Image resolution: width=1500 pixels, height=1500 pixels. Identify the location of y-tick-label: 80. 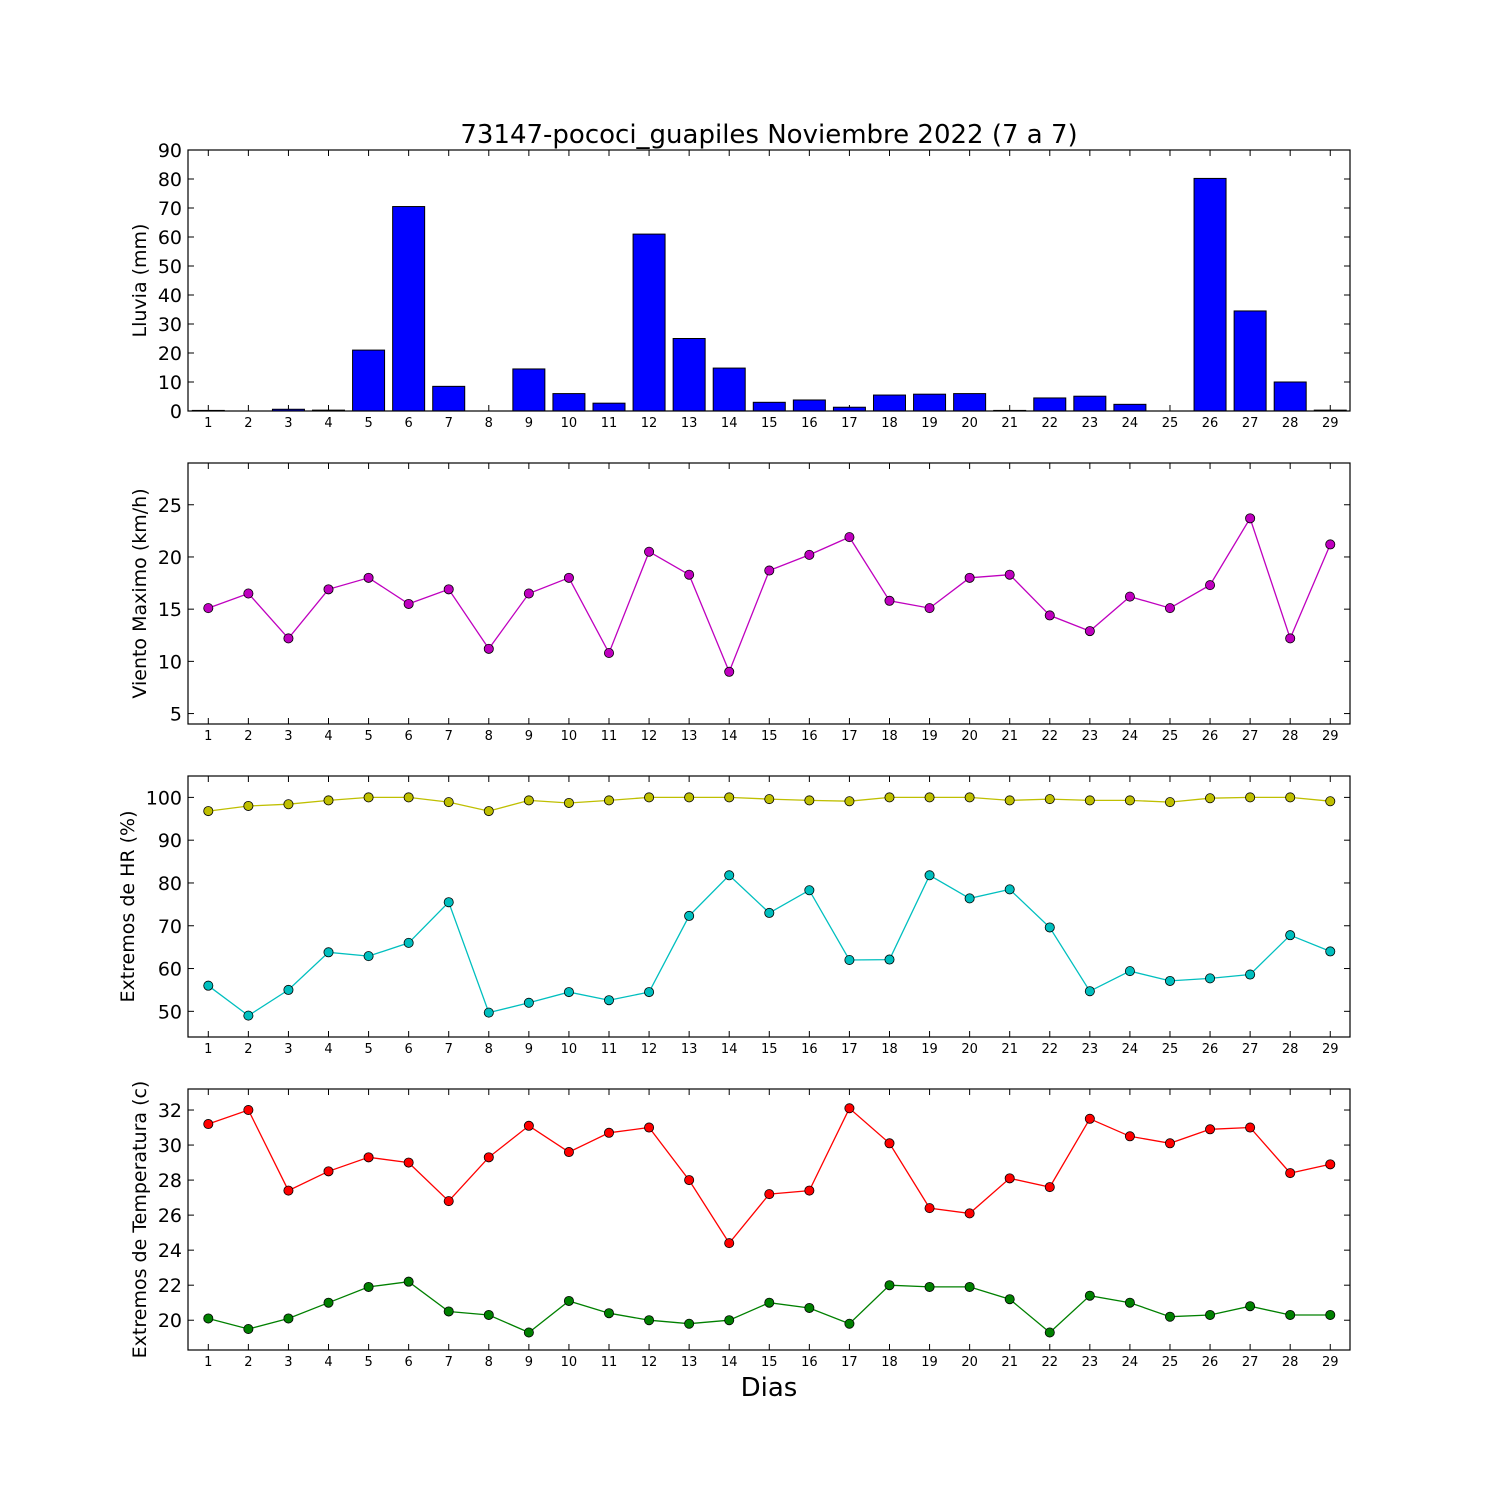
(170, 884).